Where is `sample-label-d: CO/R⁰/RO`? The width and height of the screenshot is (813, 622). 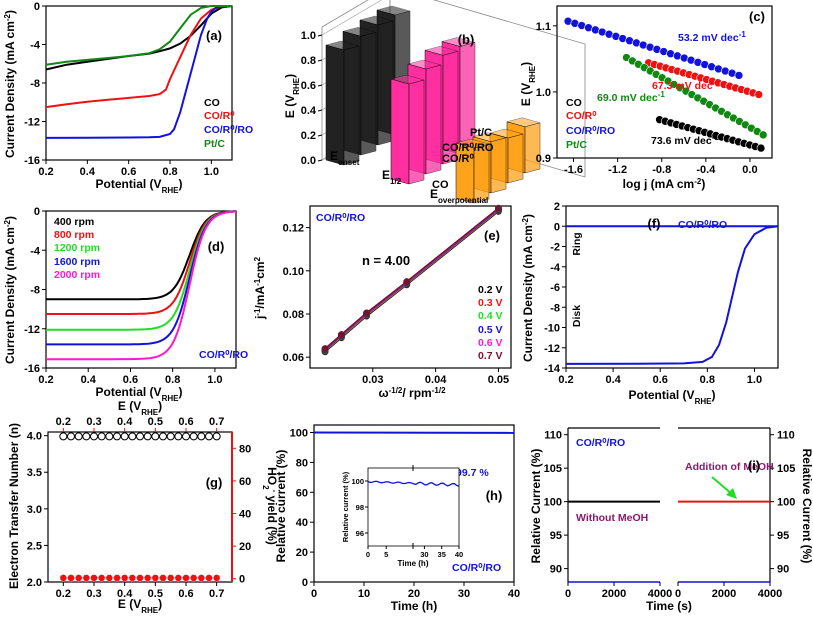 sample-label-d: CO/R⁰/RO is located at coordinates (223, 355).